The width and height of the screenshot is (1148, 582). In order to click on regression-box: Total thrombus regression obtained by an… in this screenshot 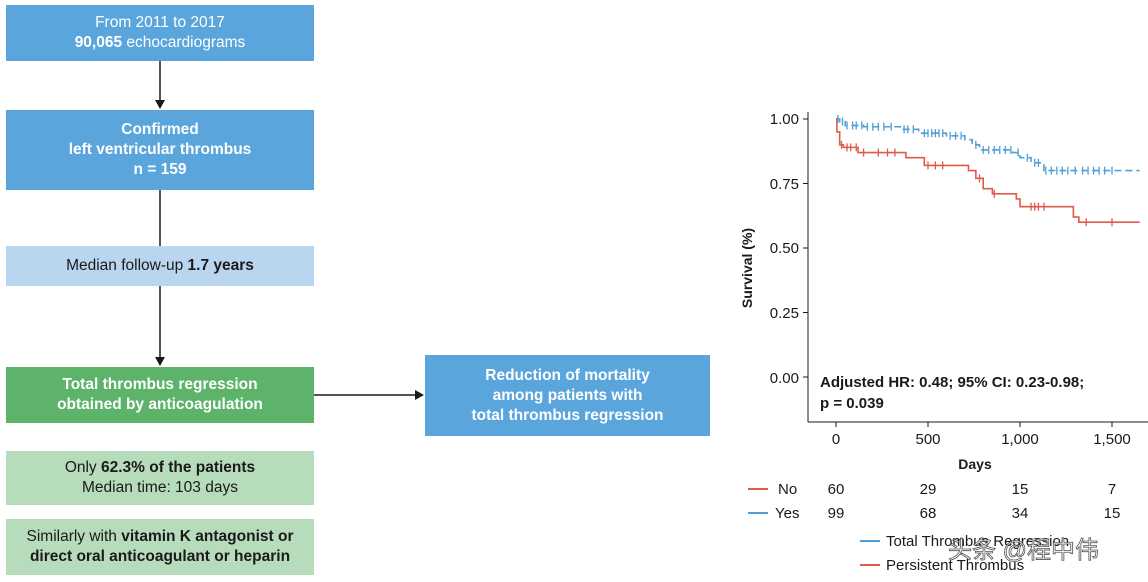, I will do `click(160, 395)`.